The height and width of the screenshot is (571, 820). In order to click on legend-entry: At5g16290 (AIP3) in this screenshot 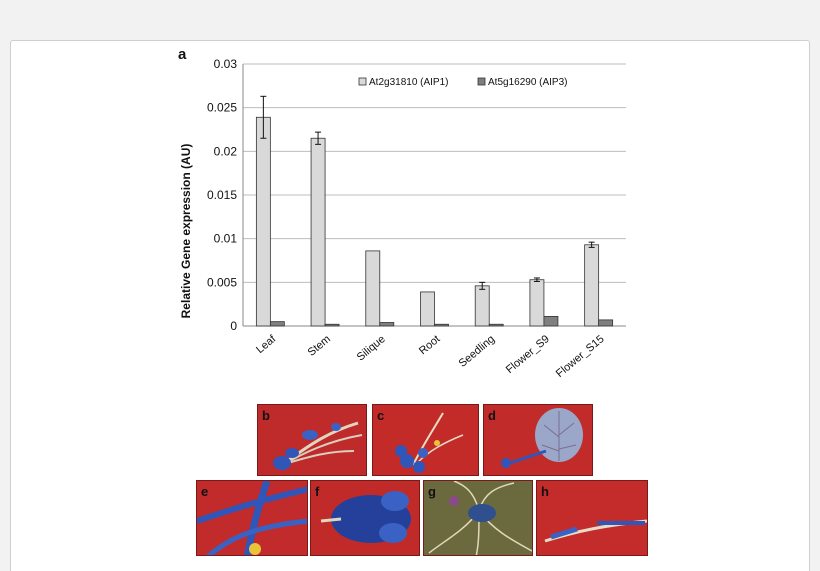, I will do `click(528, 82)`.